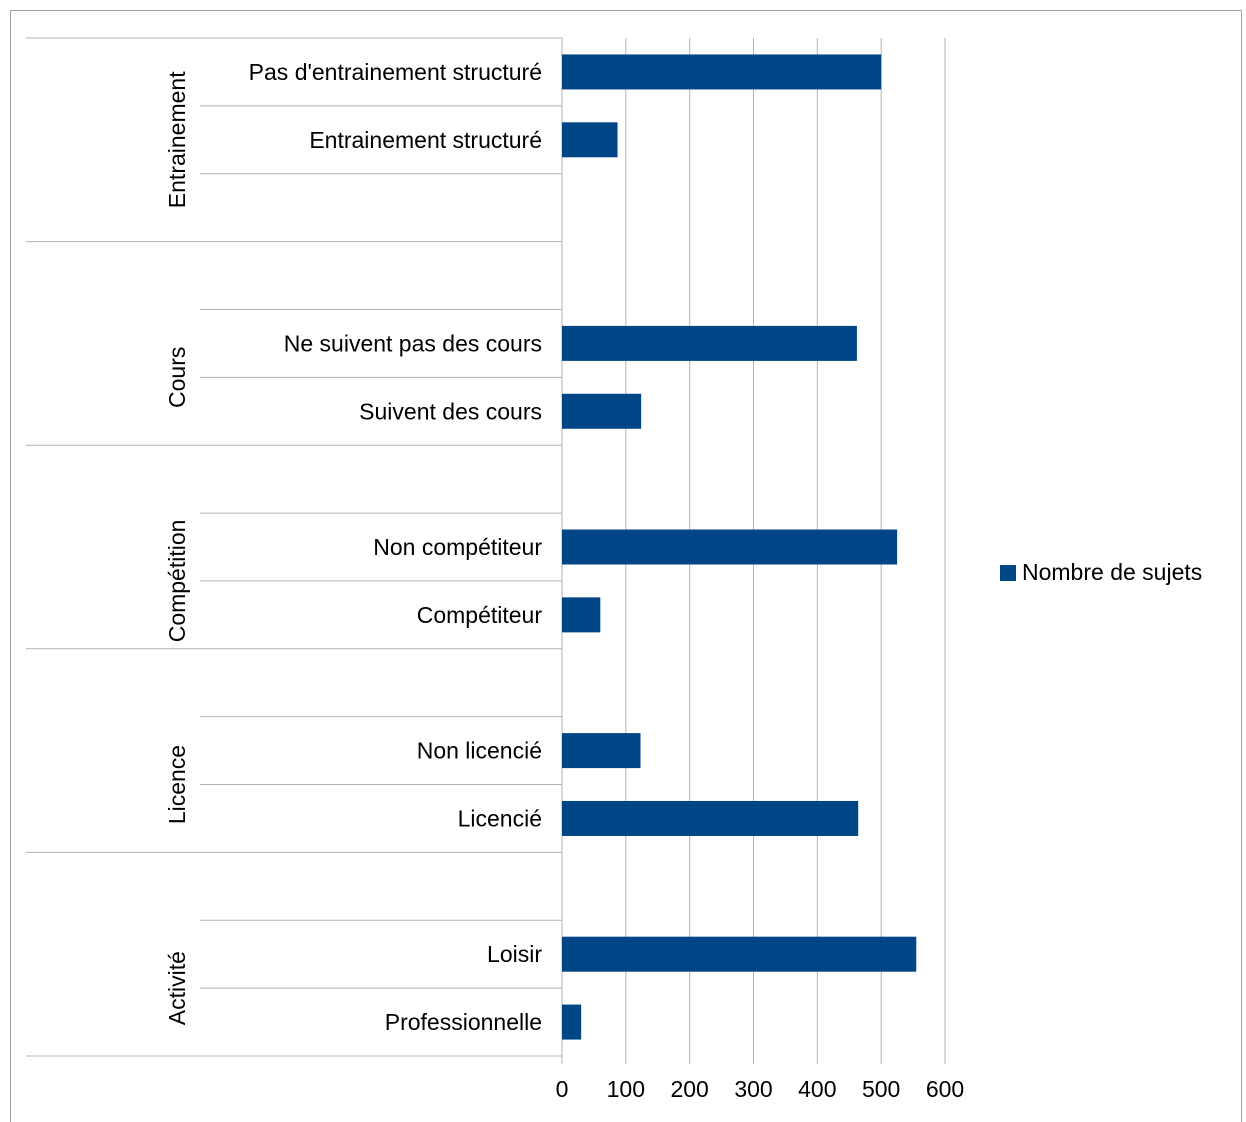 This screenshot has height=1122, width=1246. I want to click on category-label: Compétiteur, so click(480, 615).